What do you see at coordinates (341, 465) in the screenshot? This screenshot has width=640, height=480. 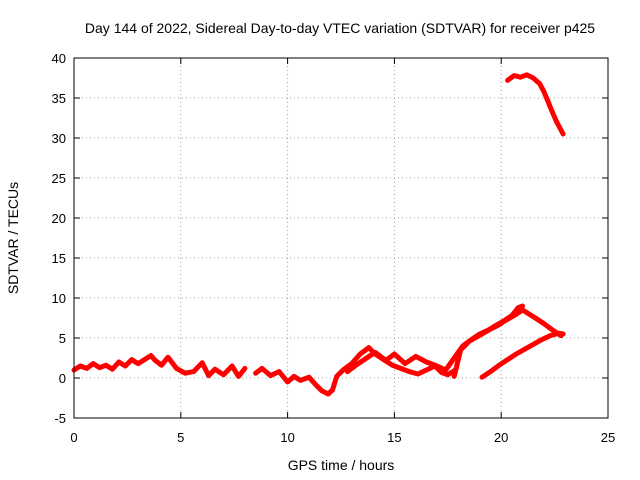 I see `x-axis-label: GPS time / hours` at bounding box center [341, 465].